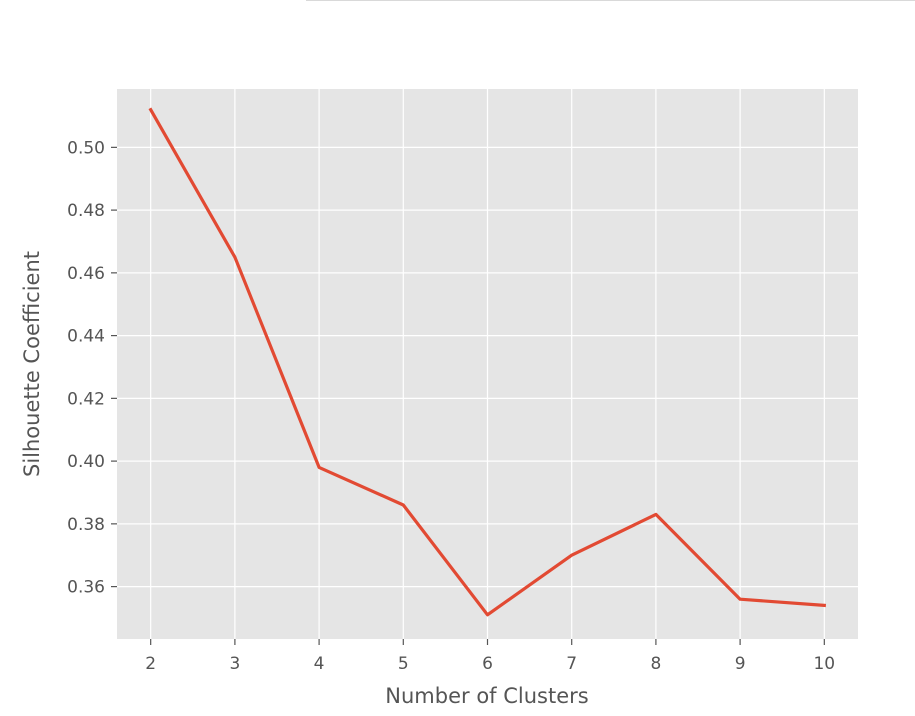 This screenshot has width=915, height=716. I want to click on x-tick-label: 2, so click(150, 664).